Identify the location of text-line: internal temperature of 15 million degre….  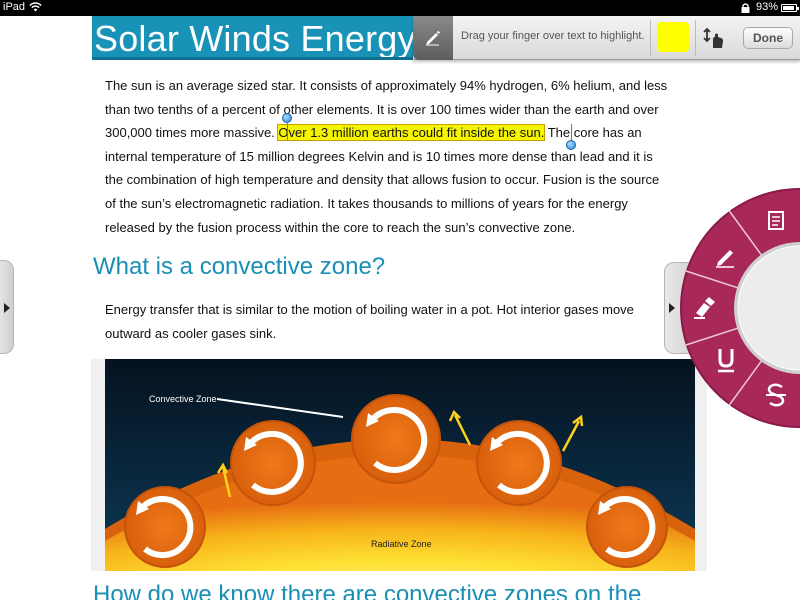
(379, 156).